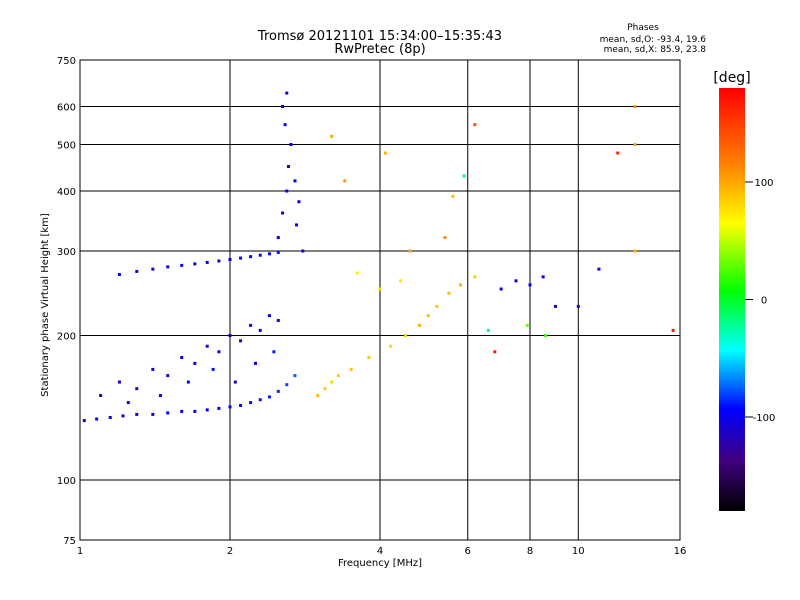 This screenshot has height=600, width=800. I want to click on y-tick-label: 100, so click(66, 481).